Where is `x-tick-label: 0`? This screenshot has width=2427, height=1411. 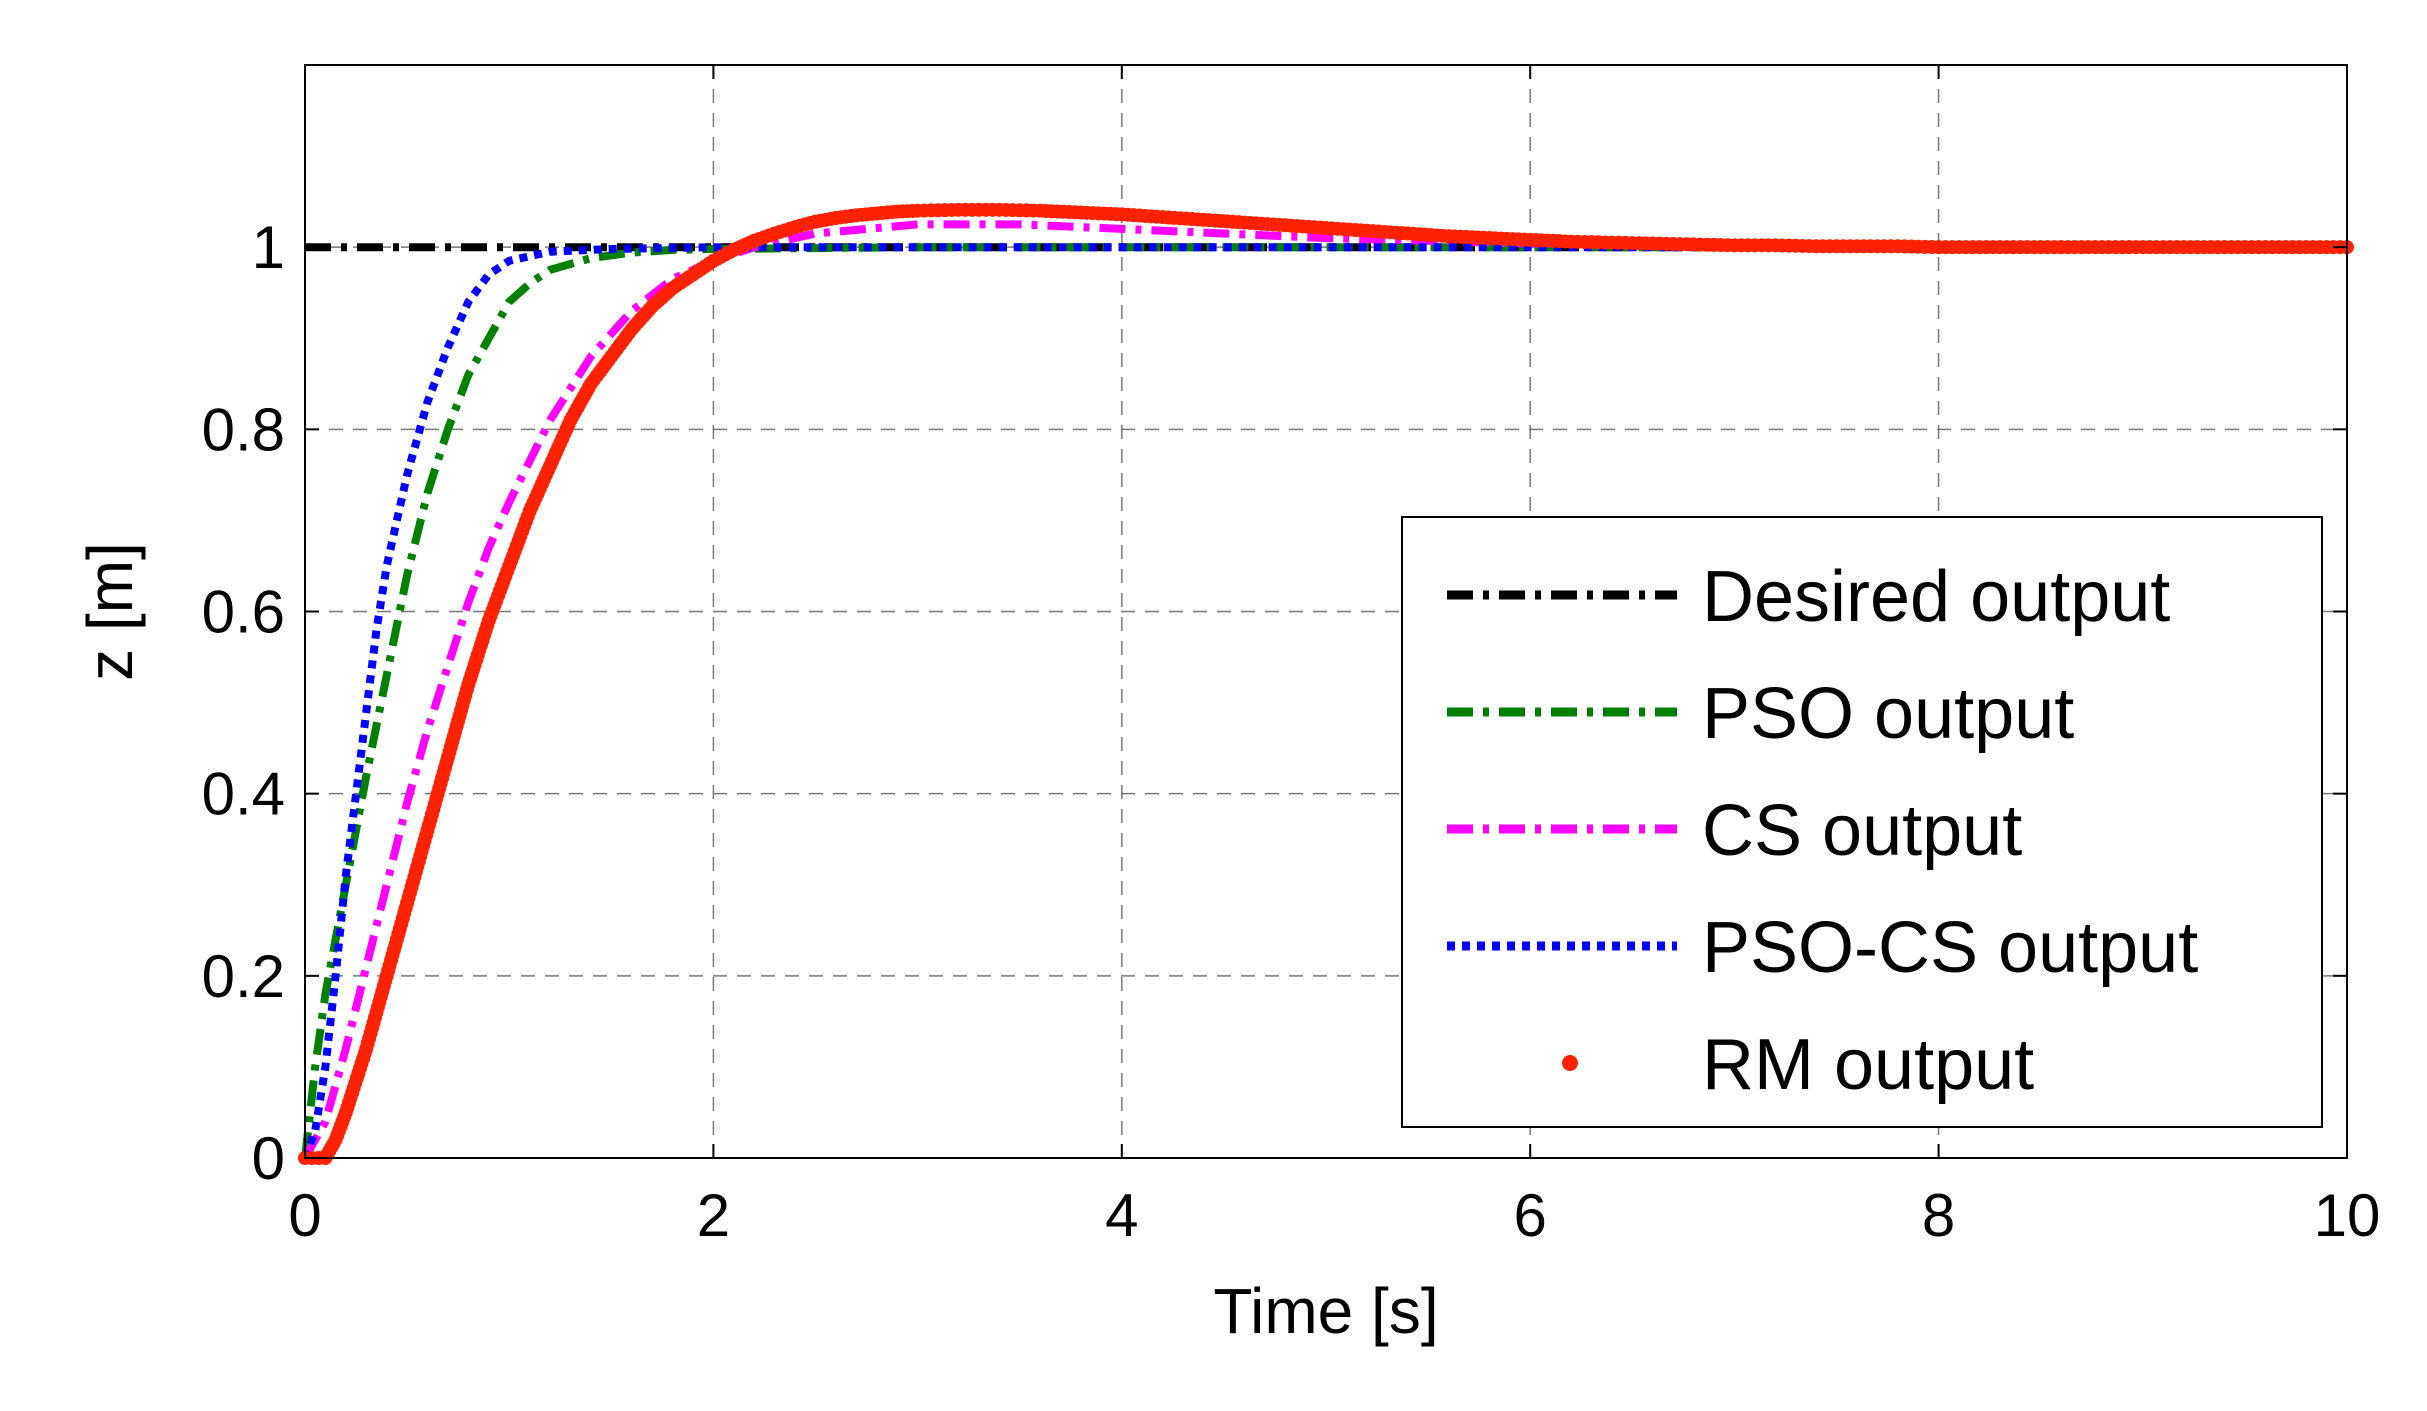
x-tick-label: 0 is located at coordinates (304, 1215).